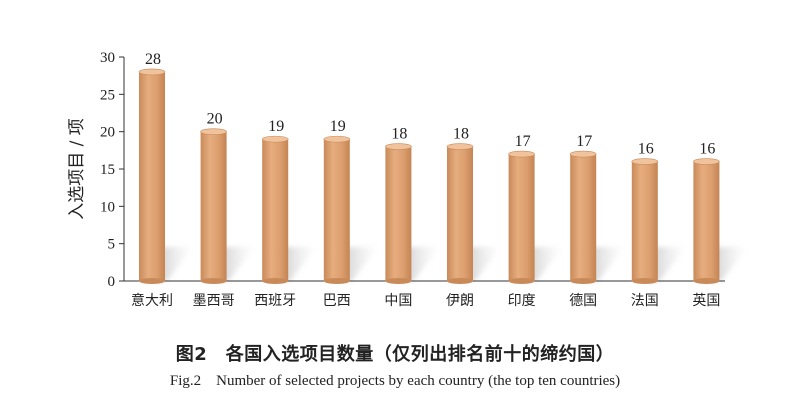  I want to click on x-tick-label: 伊朗, so click(460, 301).